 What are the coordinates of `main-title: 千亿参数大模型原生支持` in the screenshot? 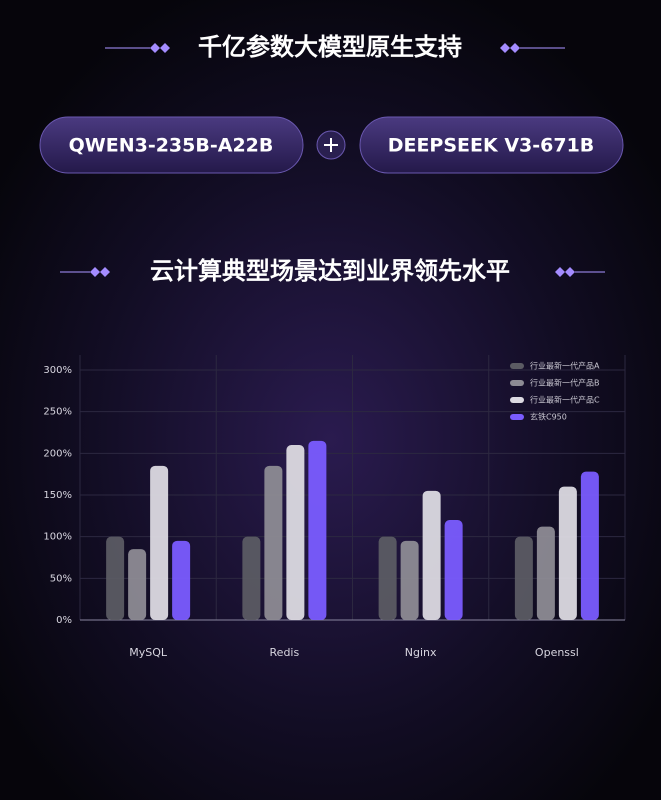 It's located at (330, 47).